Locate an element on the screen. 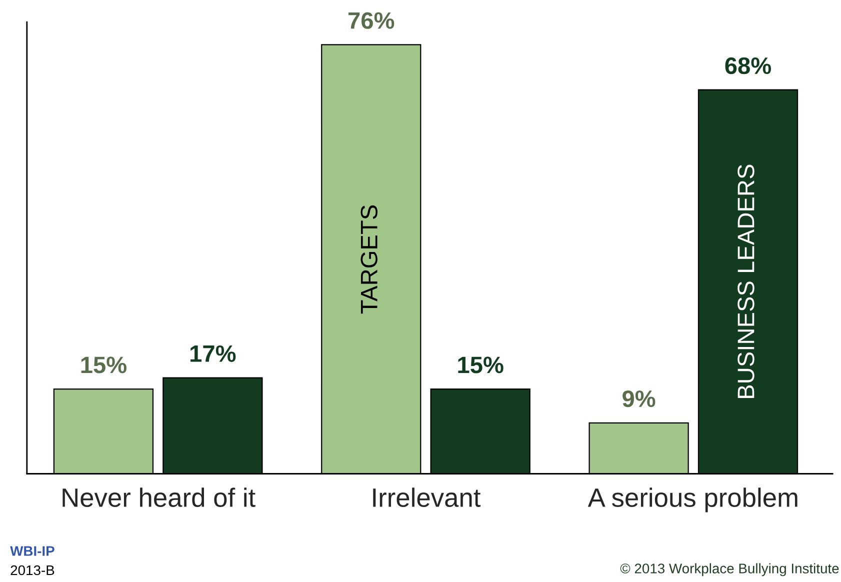 This screenshot has width=841, height=582. series-label: BUSINESS LEADERS is located at coordinates (746, 281).